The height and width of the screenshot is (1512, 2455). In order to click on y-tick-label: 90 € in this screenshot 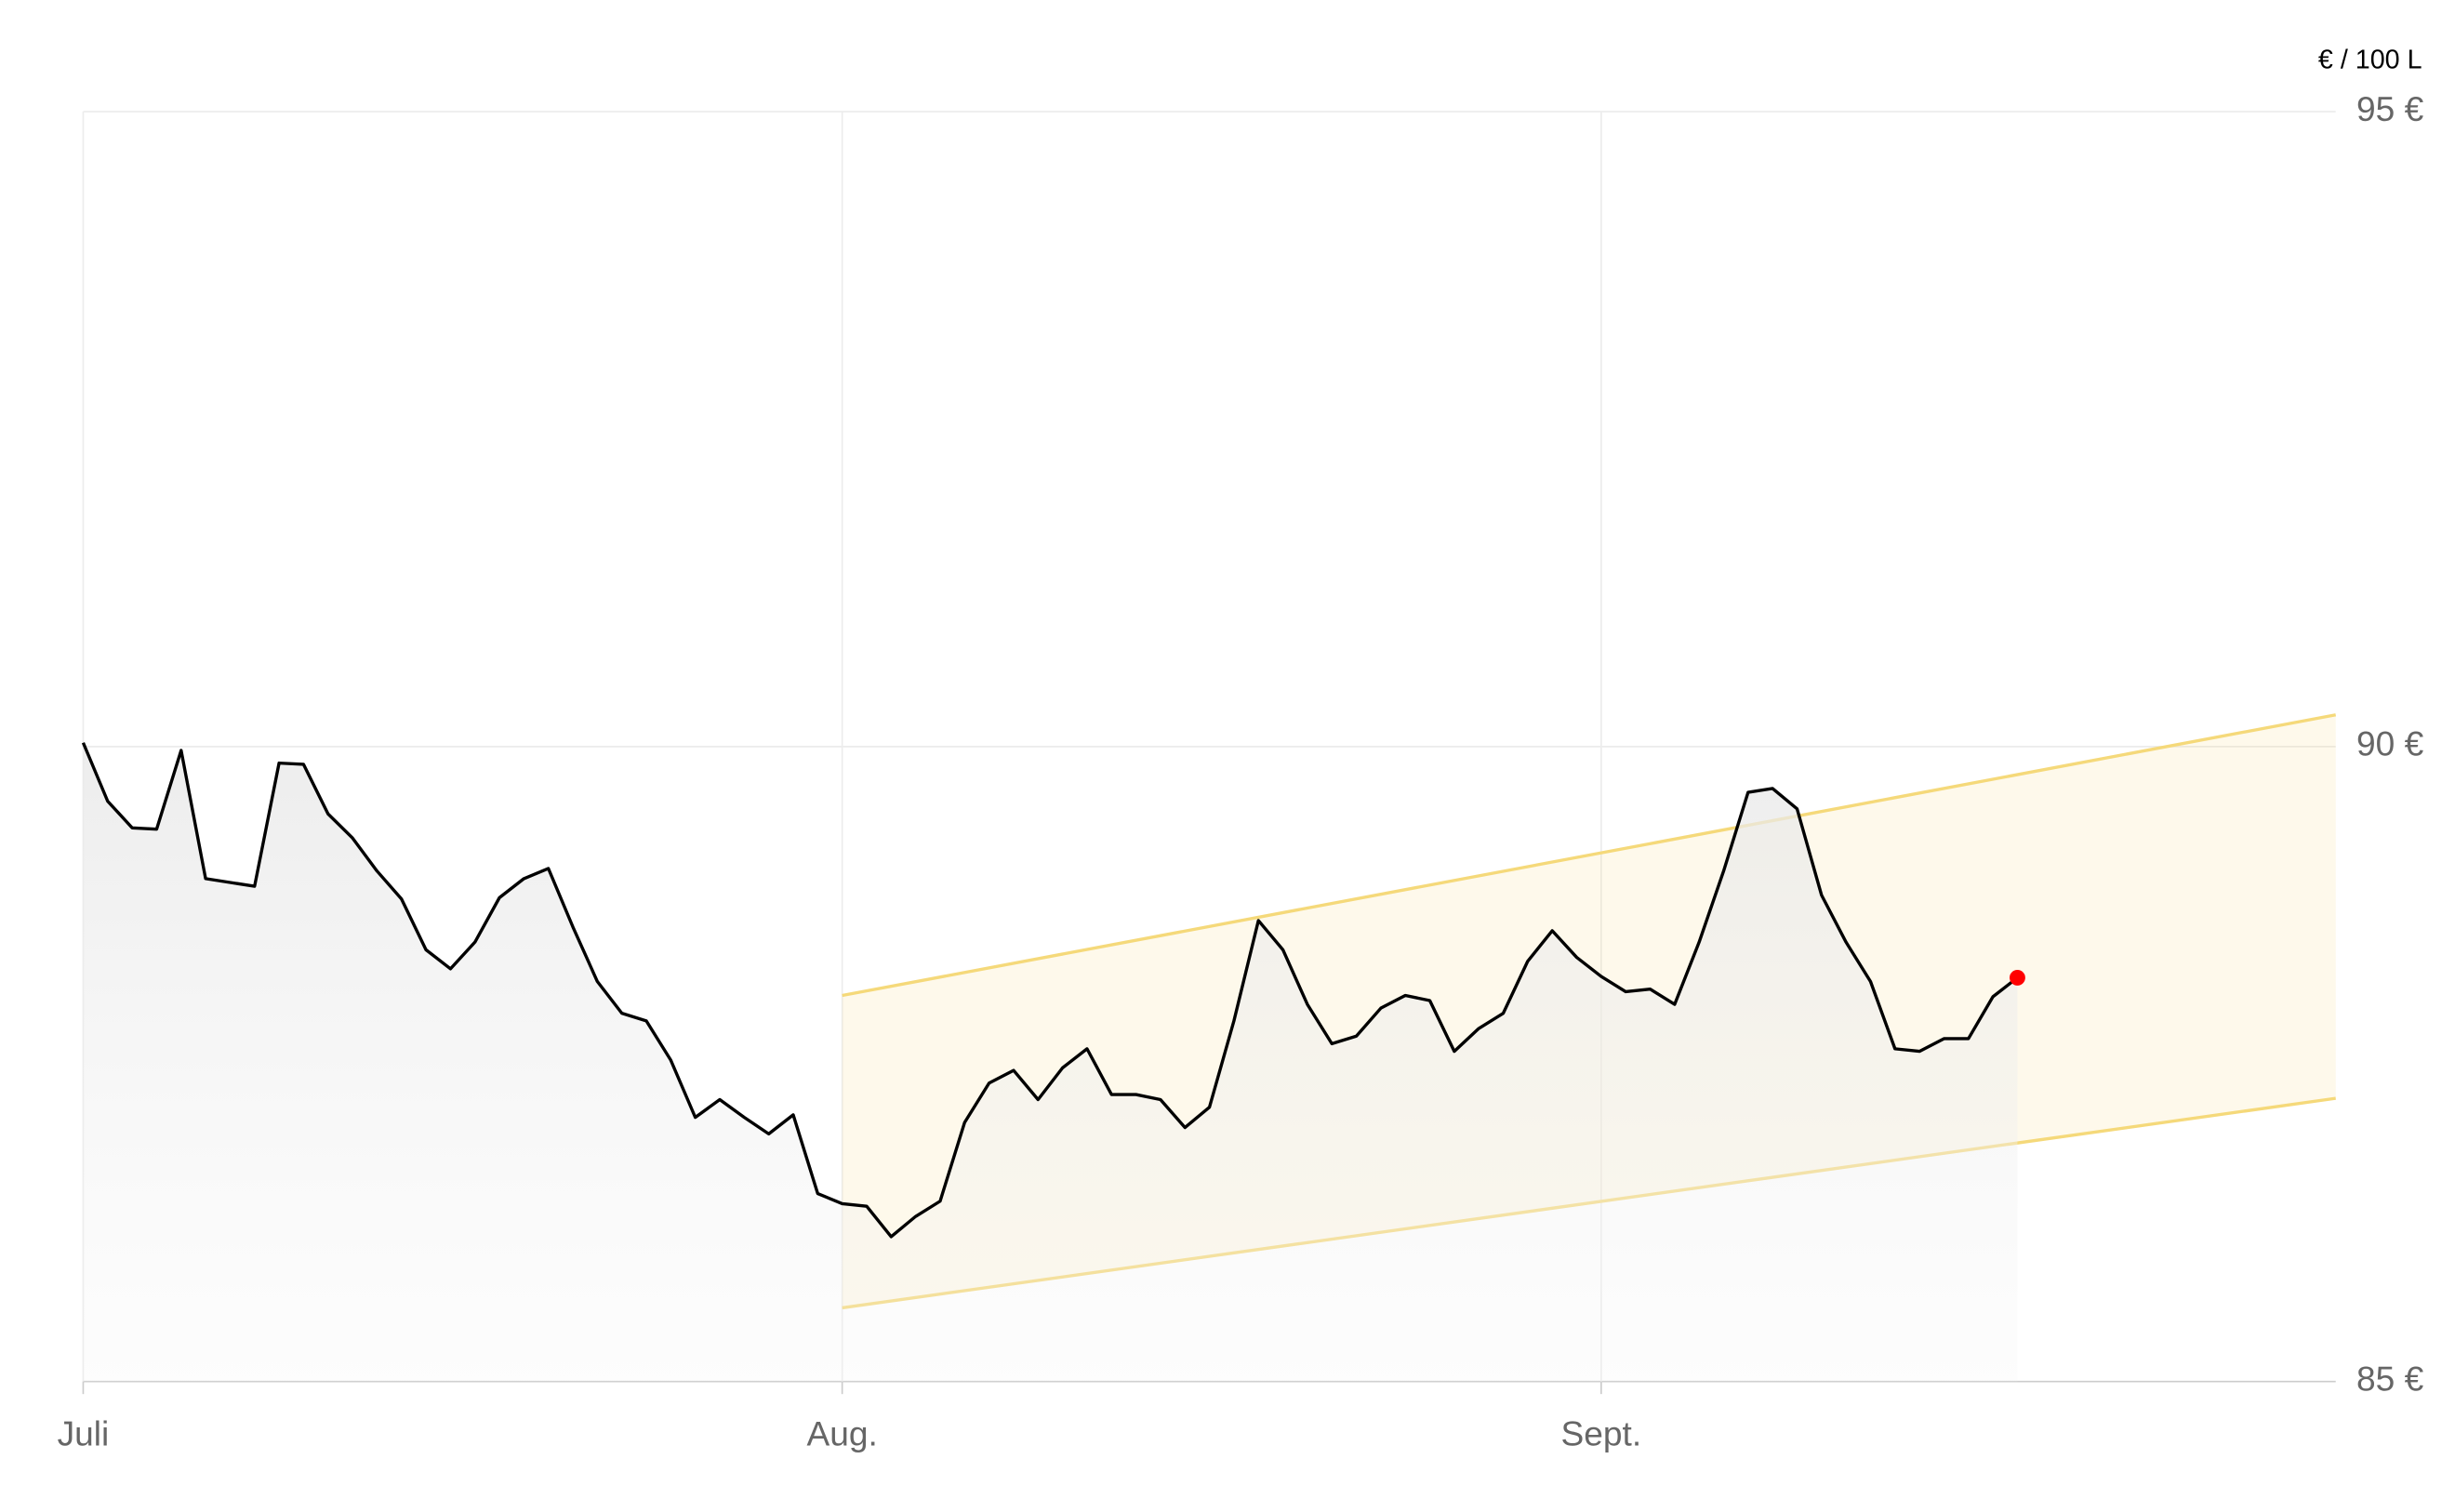, I will do `click(2390, 743)`.